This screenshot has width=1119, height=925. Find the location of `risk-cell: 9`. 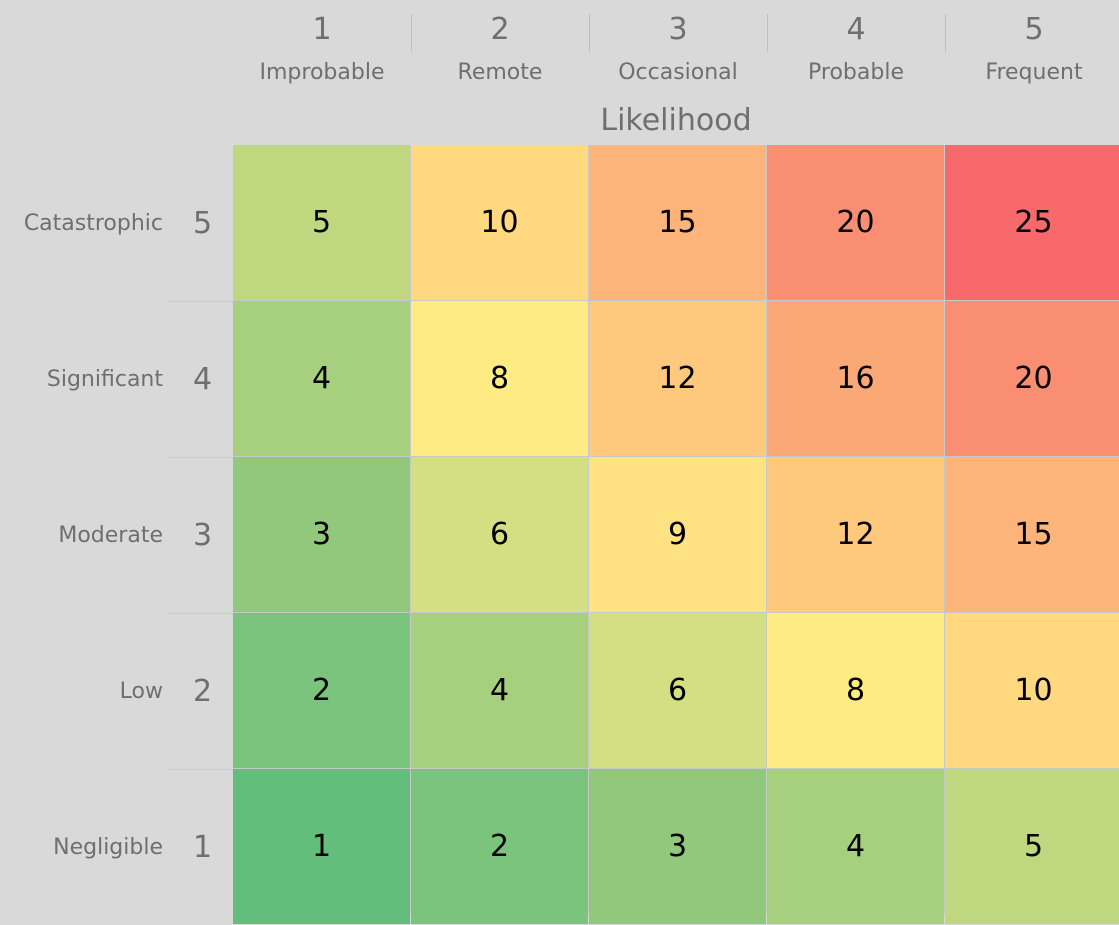

risk-cell: 9 is located at coordinates (677, 534).